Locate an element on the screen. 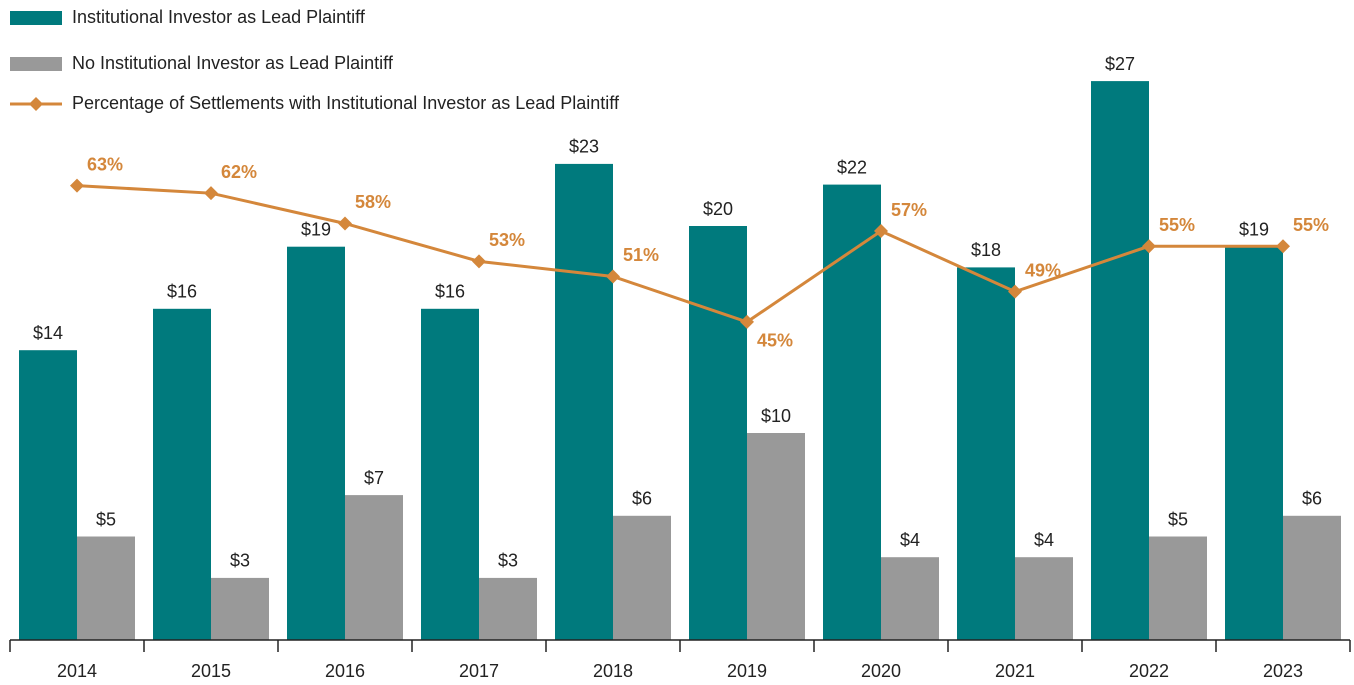  line-label: 58% is located at coordinates (373, 202).